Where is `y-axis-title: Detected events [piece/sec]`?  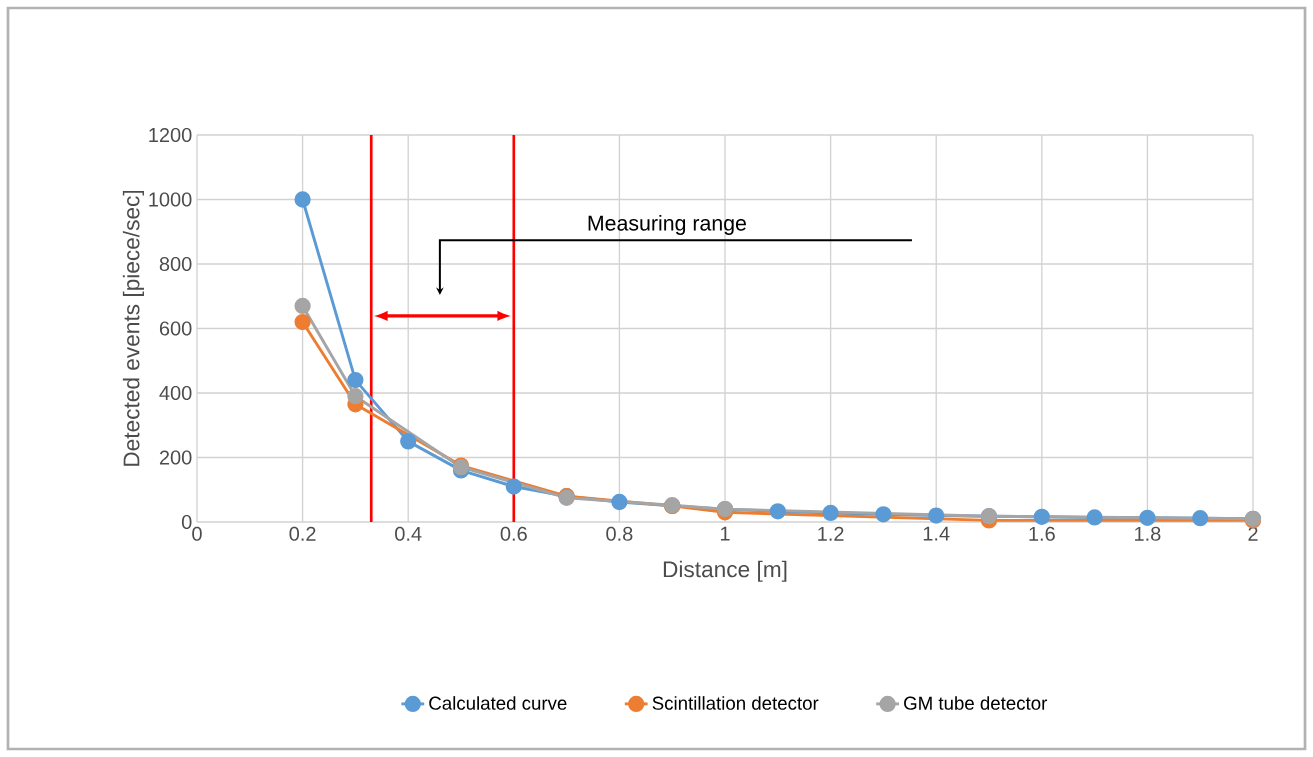
y-axis-title: Detected events [piece/sec] is located at coordinates (133, 328).